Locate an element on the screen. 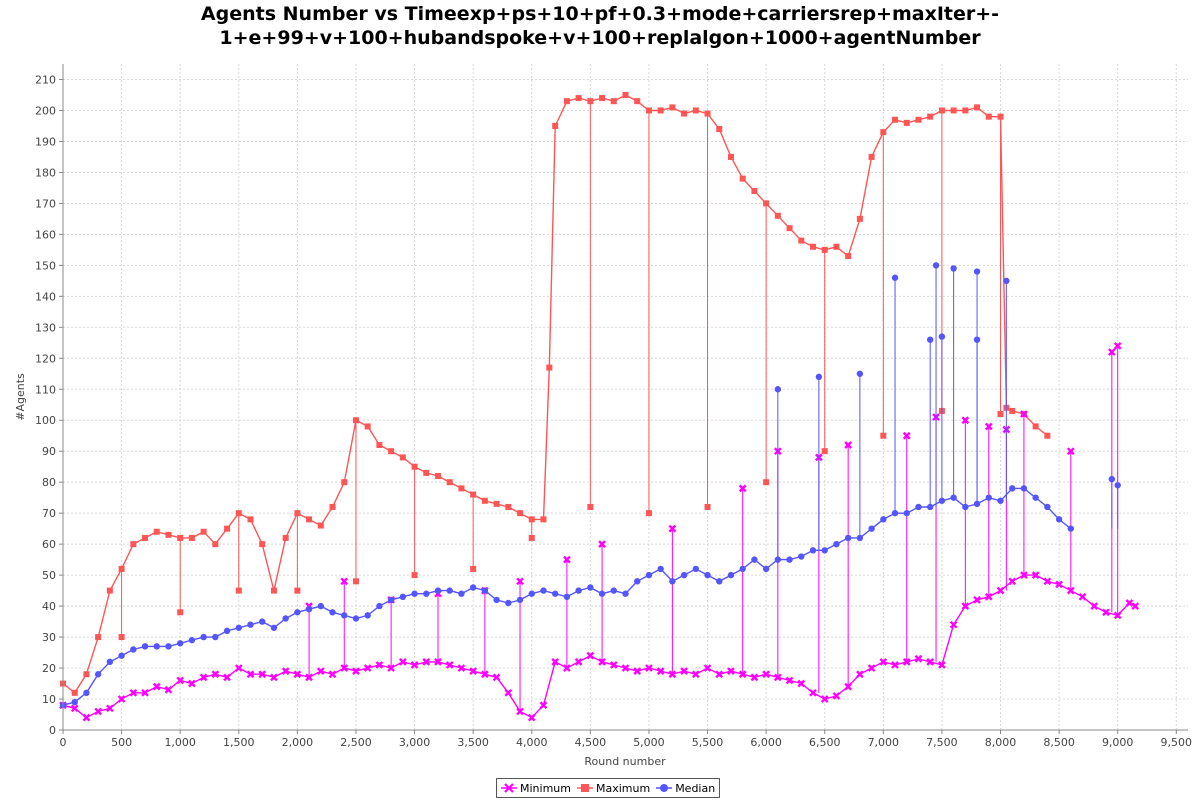 This screenshot has height=800, width=1200. x-tick-label: 1,000 is located at coordinates (180, 742).